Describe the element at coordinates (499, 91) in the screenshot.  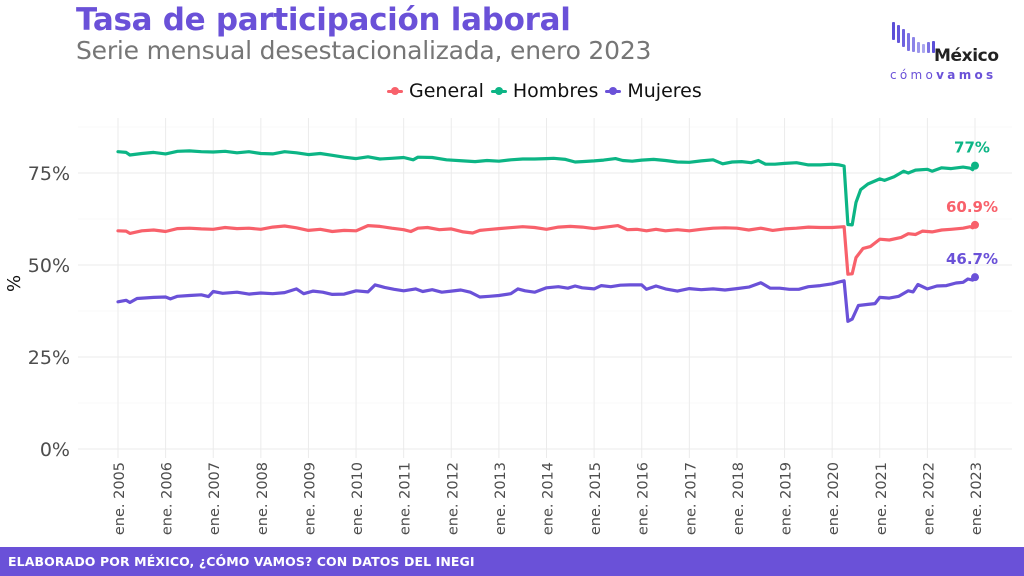
I see `legend-key-hombres` at that location.